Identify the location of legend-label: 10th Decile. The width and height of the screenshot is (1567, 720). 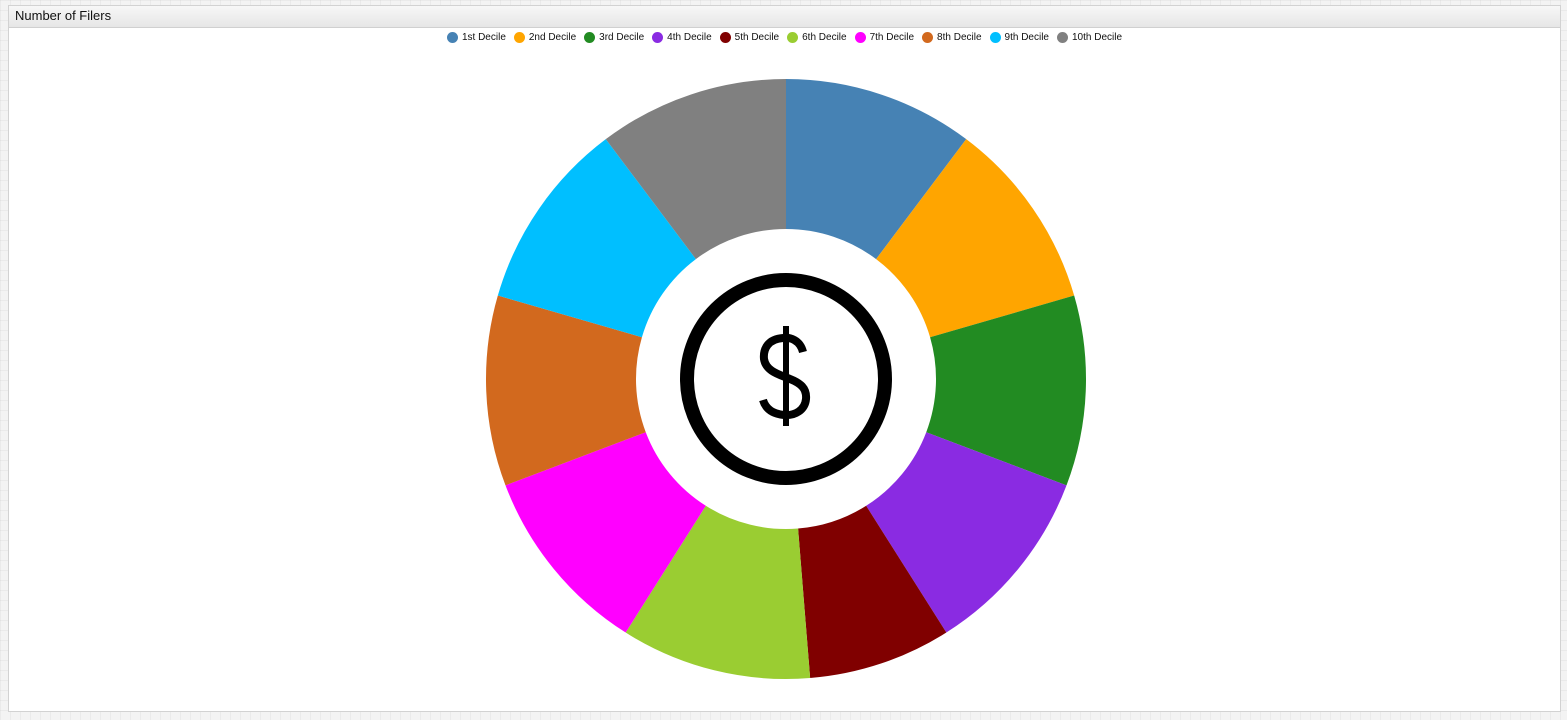
(1097, 37).